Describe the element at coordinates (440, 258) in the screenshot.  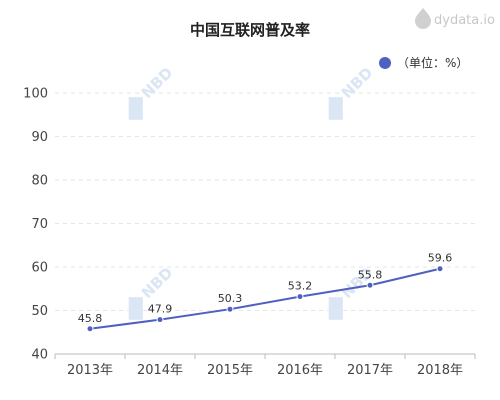
I see `data-label: 59.6` at that location.